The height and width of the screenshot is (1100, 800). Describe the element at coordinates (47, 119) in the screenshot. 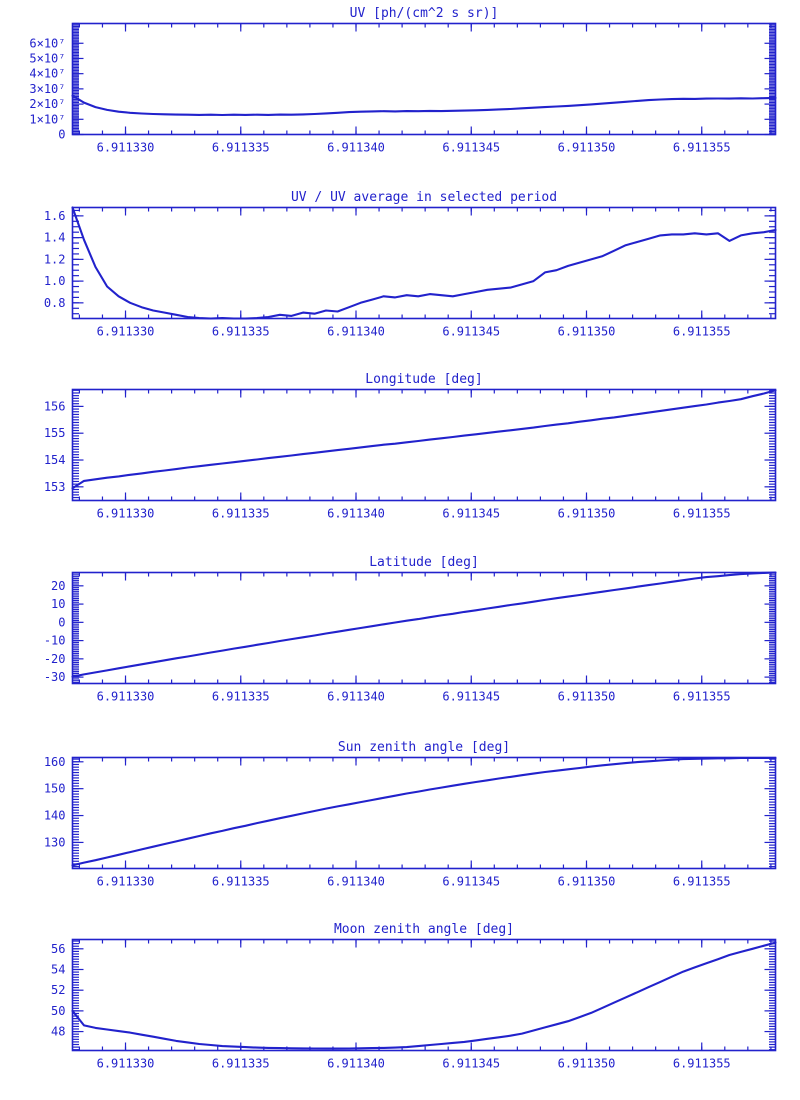

I see `y-axis-tick-label: 1×10⁷` at that location.